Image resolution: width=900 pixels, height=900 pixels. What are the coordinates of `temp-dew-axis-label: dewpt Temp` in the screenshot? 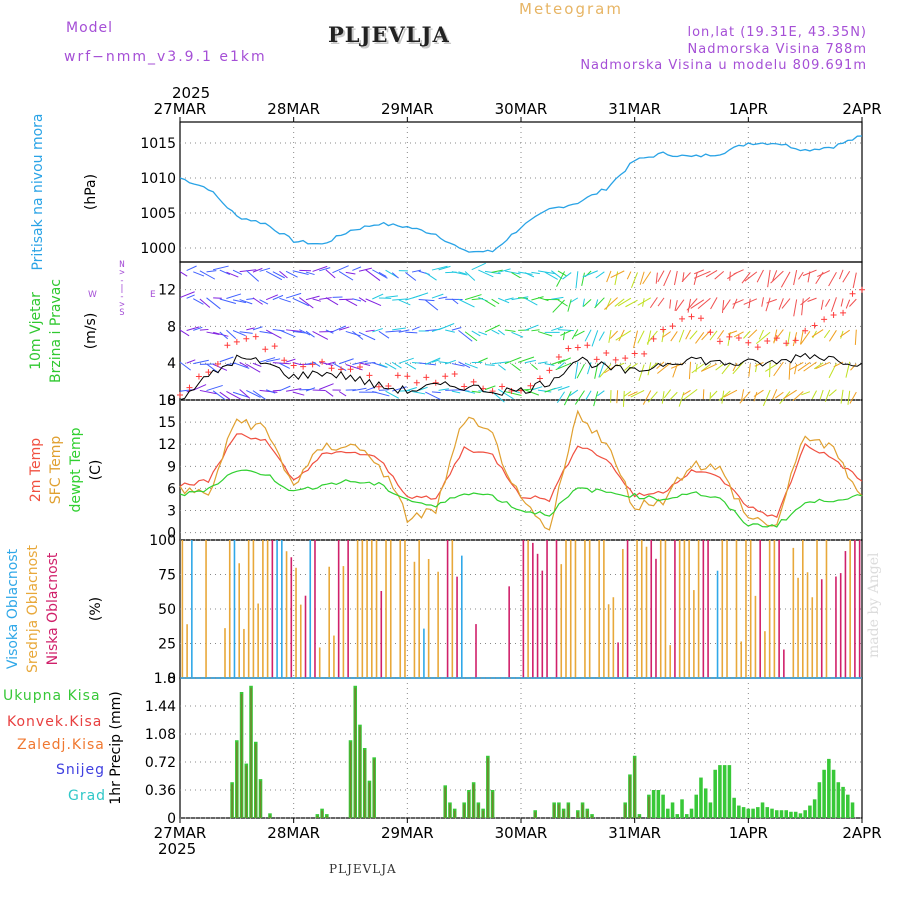 It's located at (76, 469).